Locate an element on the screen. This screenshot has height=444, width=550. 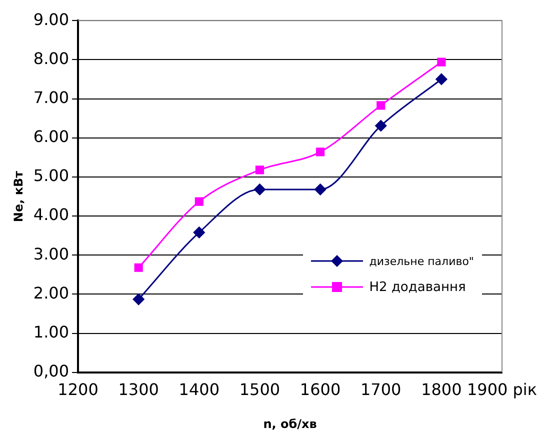
y-tick-label: 7.00 is located at coordinates (51, 97).